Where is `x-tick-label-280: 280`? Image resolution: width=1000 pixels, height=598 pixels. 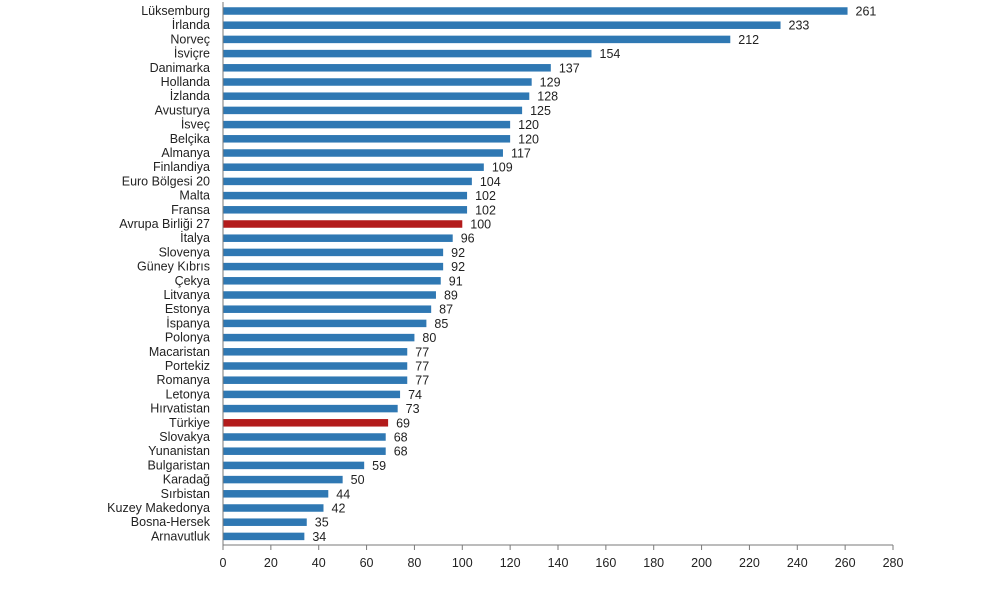 x-tick-label-280: 280 is located at coordinates (893, 563).